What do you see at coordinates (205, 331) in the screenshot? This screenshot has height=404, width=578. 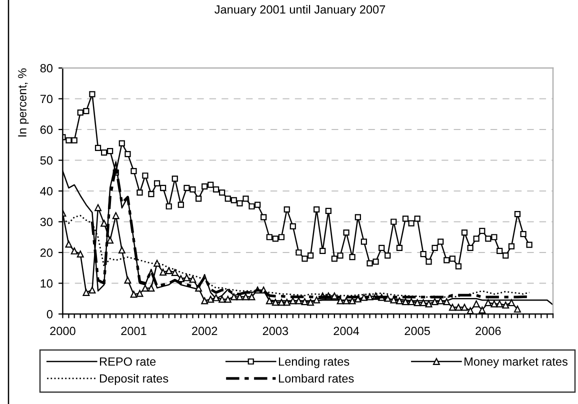 I see `x-tick-label: 2002` at bounding box center [205, 331].